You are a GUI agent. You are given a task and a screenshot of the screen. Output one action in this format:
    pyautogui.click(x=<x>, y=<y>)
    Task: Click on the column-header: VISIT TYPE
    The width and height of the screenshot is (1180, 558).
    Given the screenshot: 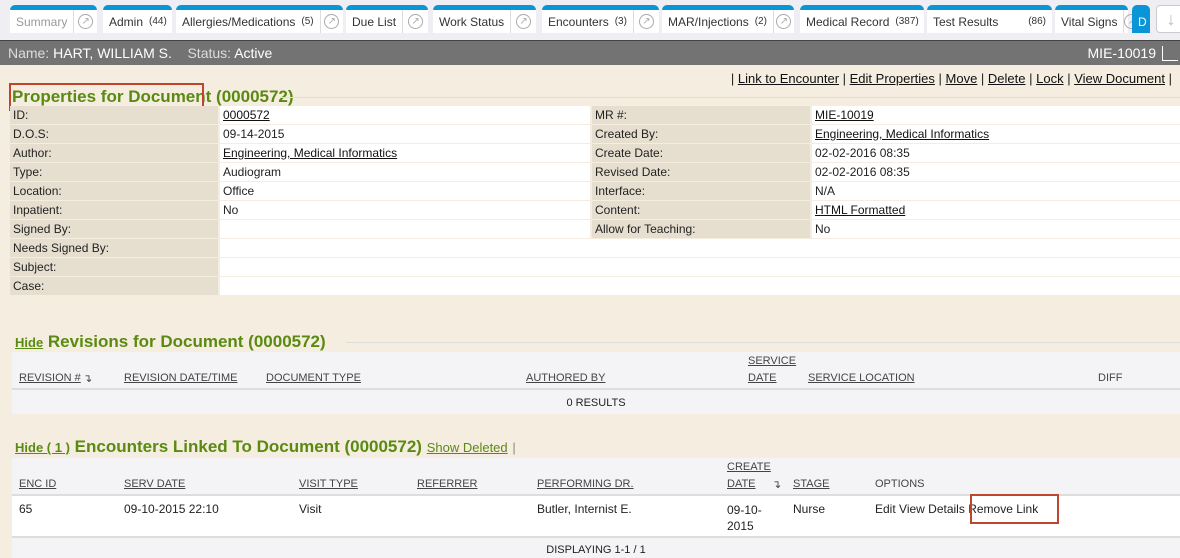 What is the action you would take?
    pyautogui.click(x=328, y=484)
    